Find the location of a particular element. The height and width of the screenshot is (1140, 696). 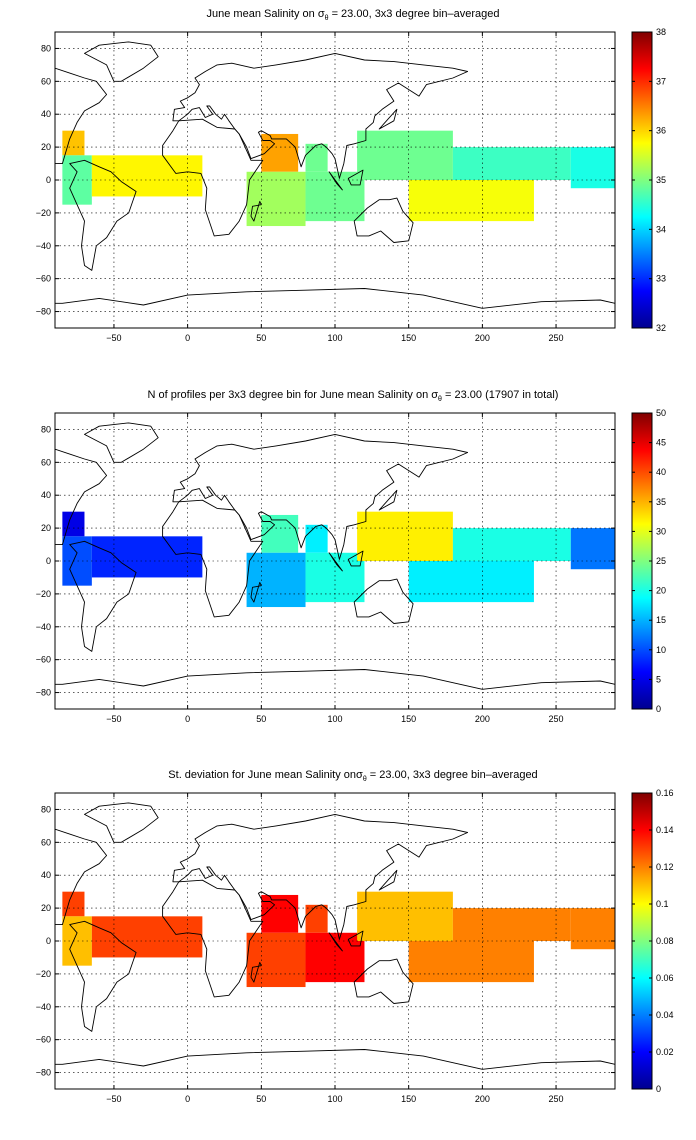

x-tick-label: 0 is located at coordinates (187, 719).